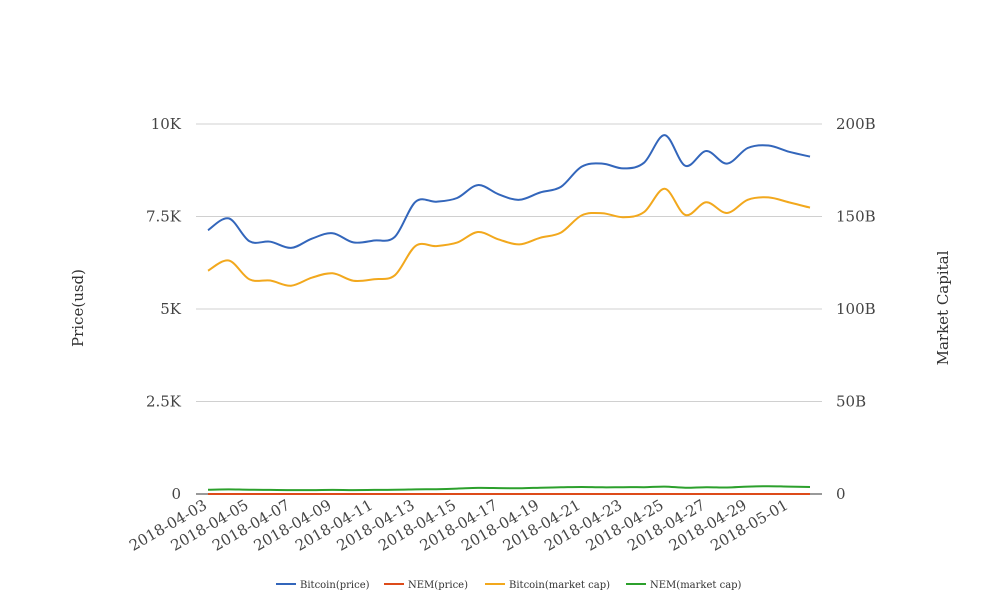 The height and width of the screenshot is (616, 1008). Describe the element at coordinates (559, 585) in the screenshot. I see `legend-label: Bitcoin(market cap)` at that location.